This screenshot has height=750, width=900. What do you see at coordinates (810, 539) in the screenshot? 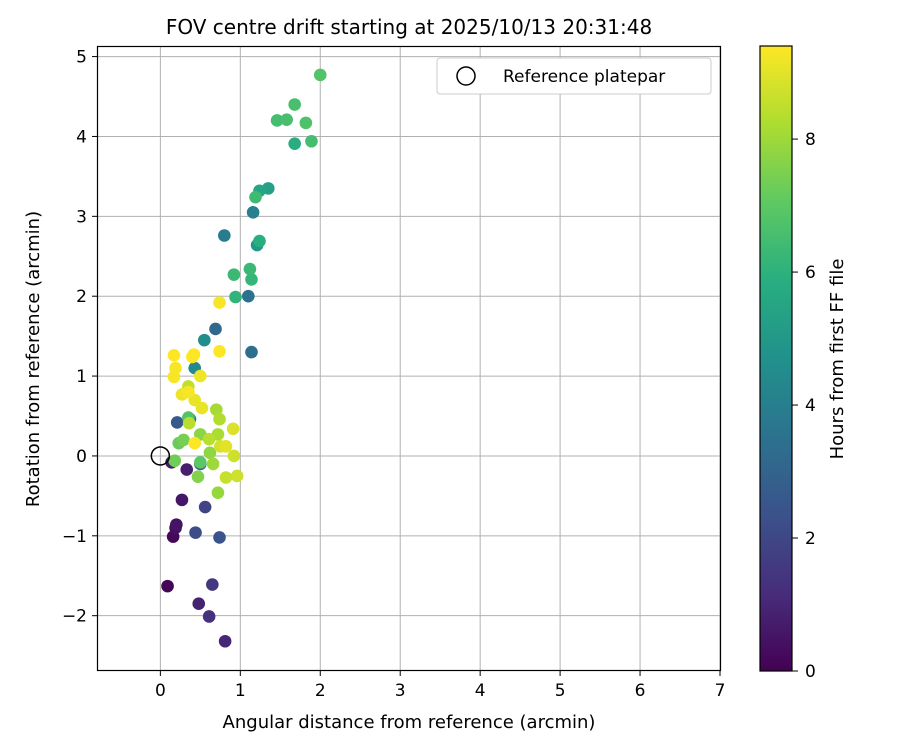
I see `colorbar-tick-label: 2` at bounding box center [810, 539].